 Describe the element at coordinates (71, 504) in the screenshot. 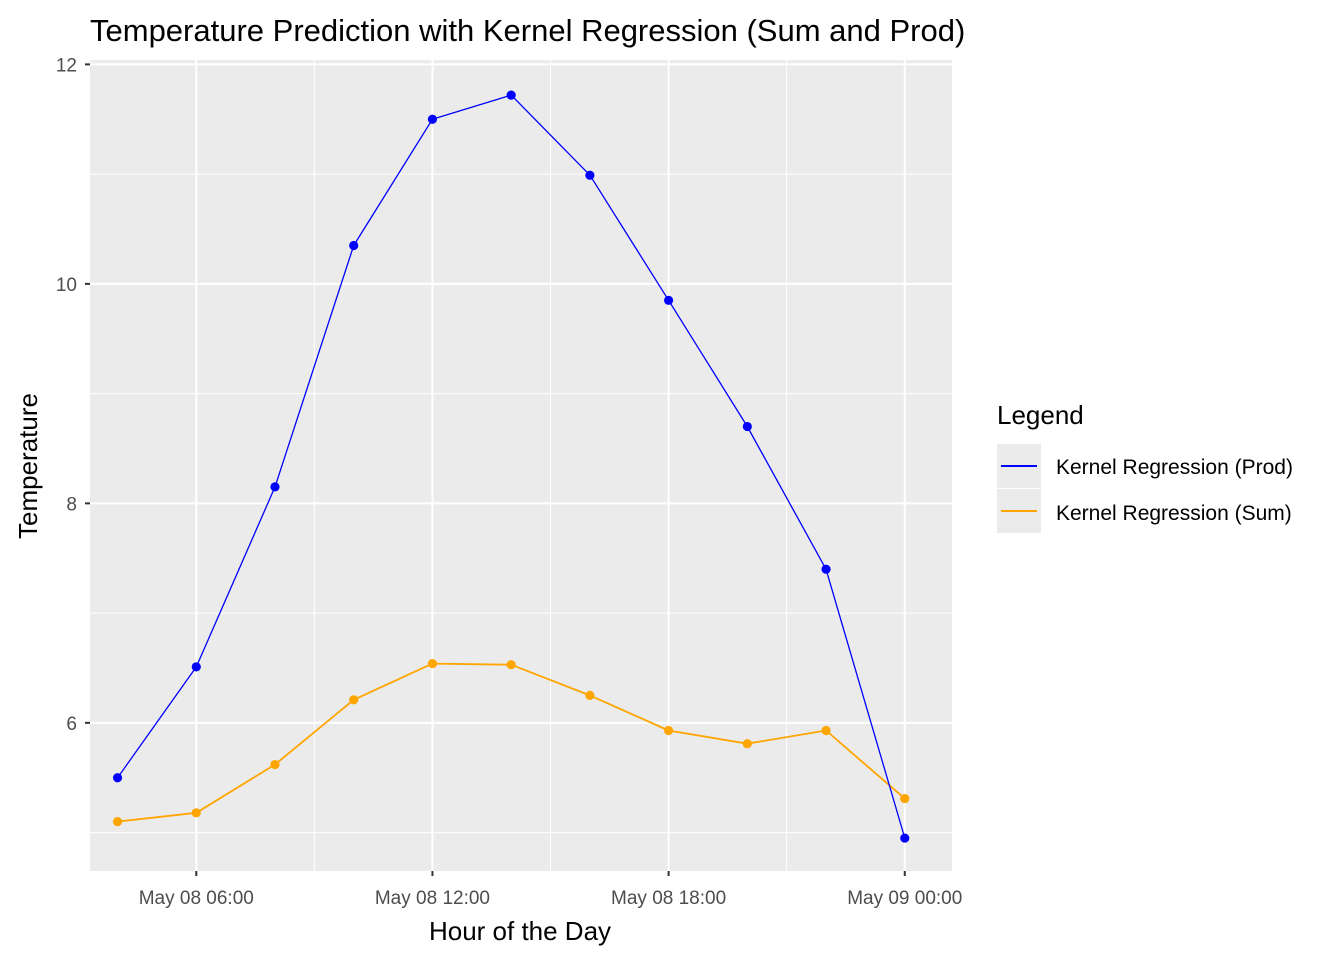

I see `y-tick-label: 8` at that location.